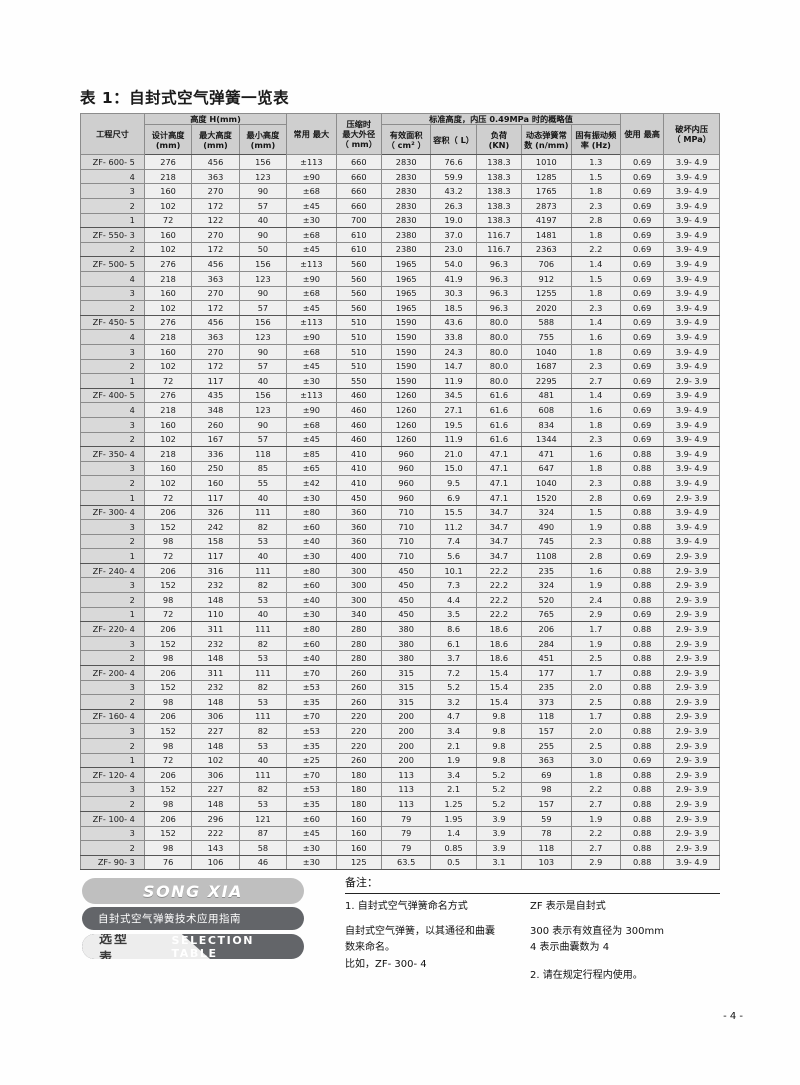  What do you see at coordinates (546, 804) in the screenshot?
I see `table-cell: 157` at bounding box center [546, 804].